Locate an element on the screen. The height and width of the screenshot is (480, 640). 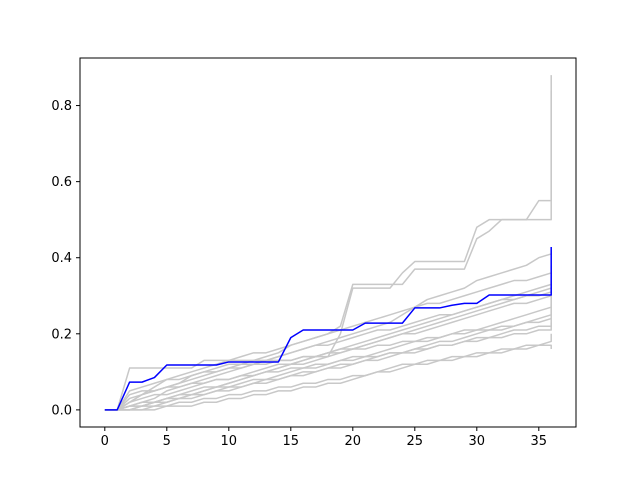
x-tick-label: 35 is located at coordinates (539, 441).